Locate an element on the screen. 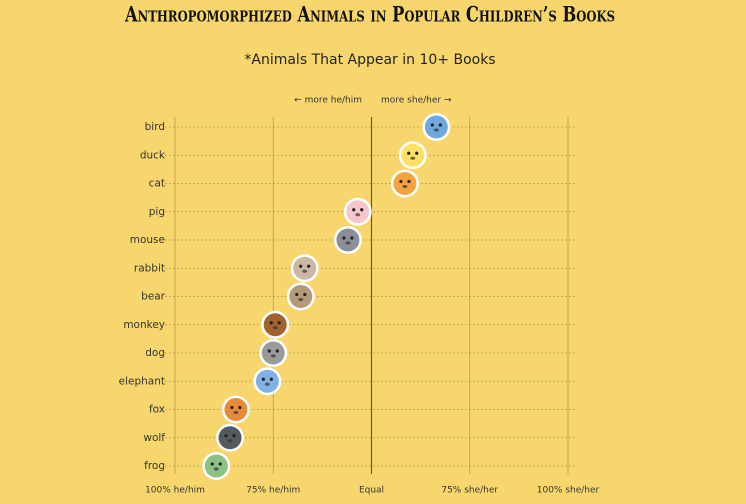 Image resolution: width=746 pixels, height=504 pixels. annotation: more she/her → is located at coordinates (416, 101).